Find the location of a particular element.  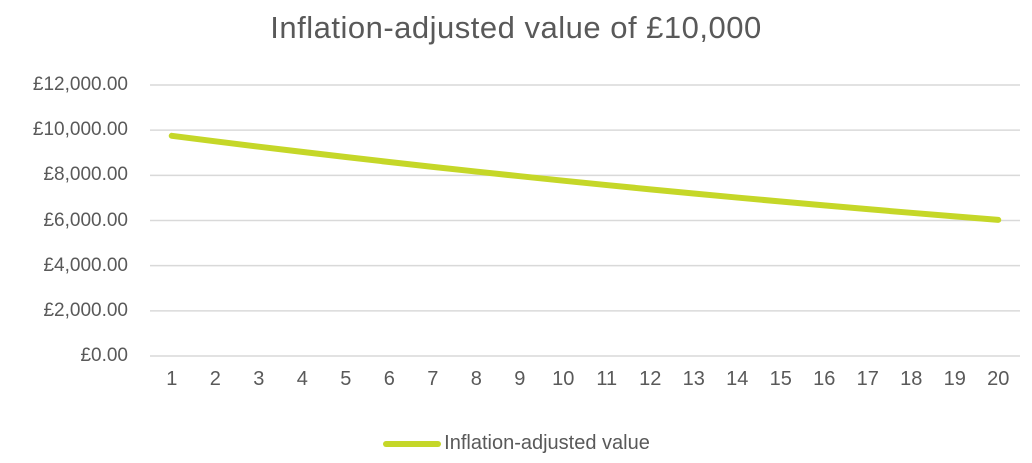

x-axis-tick-label: 14 is located at coordinates (737, 379).